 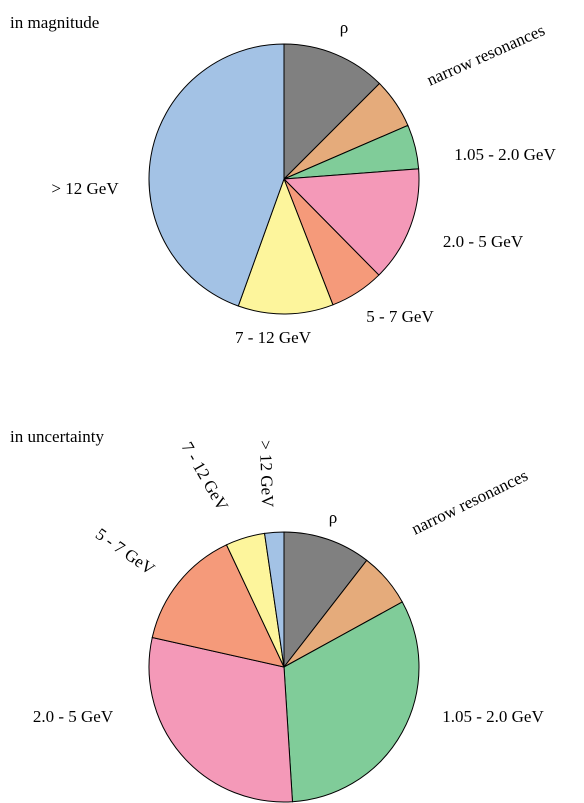 What do you see at coordinates (505, 154) in the screenshot?
I see `slice-label-0-2: 1.05 - 2.0 GeV` at bounding box center [505, 154].